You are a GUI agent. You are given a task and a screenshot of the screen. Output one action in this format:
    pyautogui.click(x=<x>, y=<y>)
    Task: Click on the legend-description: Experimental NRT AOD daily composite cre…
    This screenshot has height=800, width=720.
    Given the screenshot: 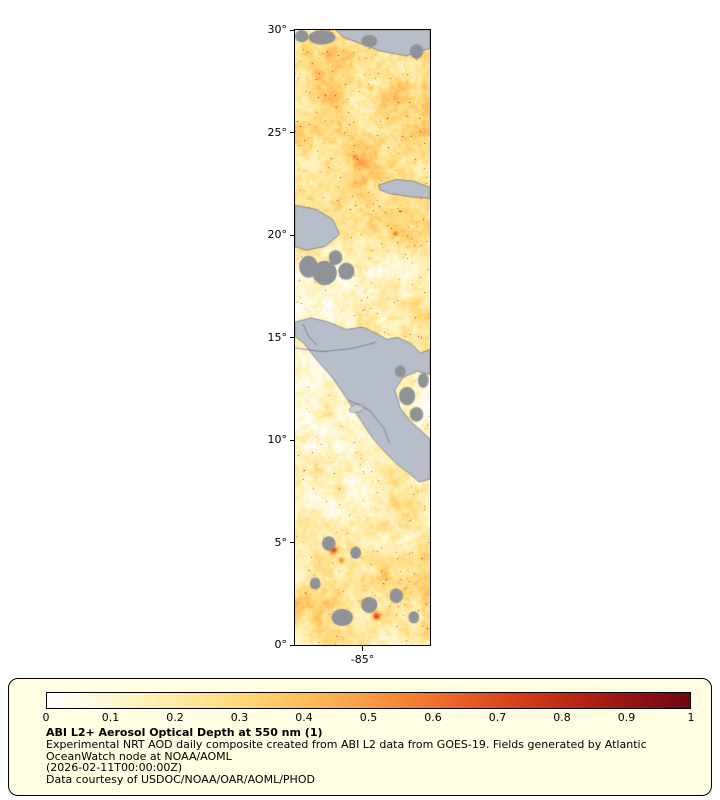 What is the action you would take?
    pyautogui.click(x=346, y=750)
    